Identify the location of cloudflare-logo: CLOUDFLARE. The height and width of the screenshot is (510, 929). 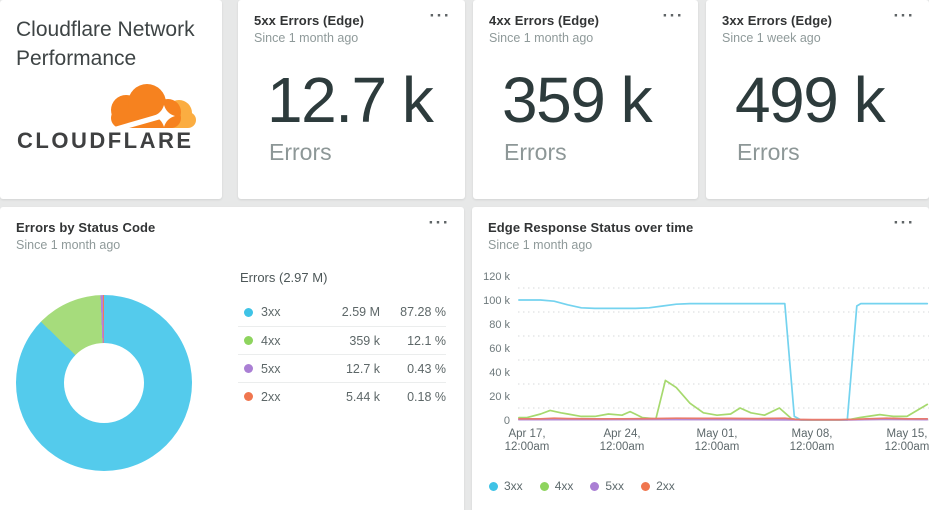
(115, 119).